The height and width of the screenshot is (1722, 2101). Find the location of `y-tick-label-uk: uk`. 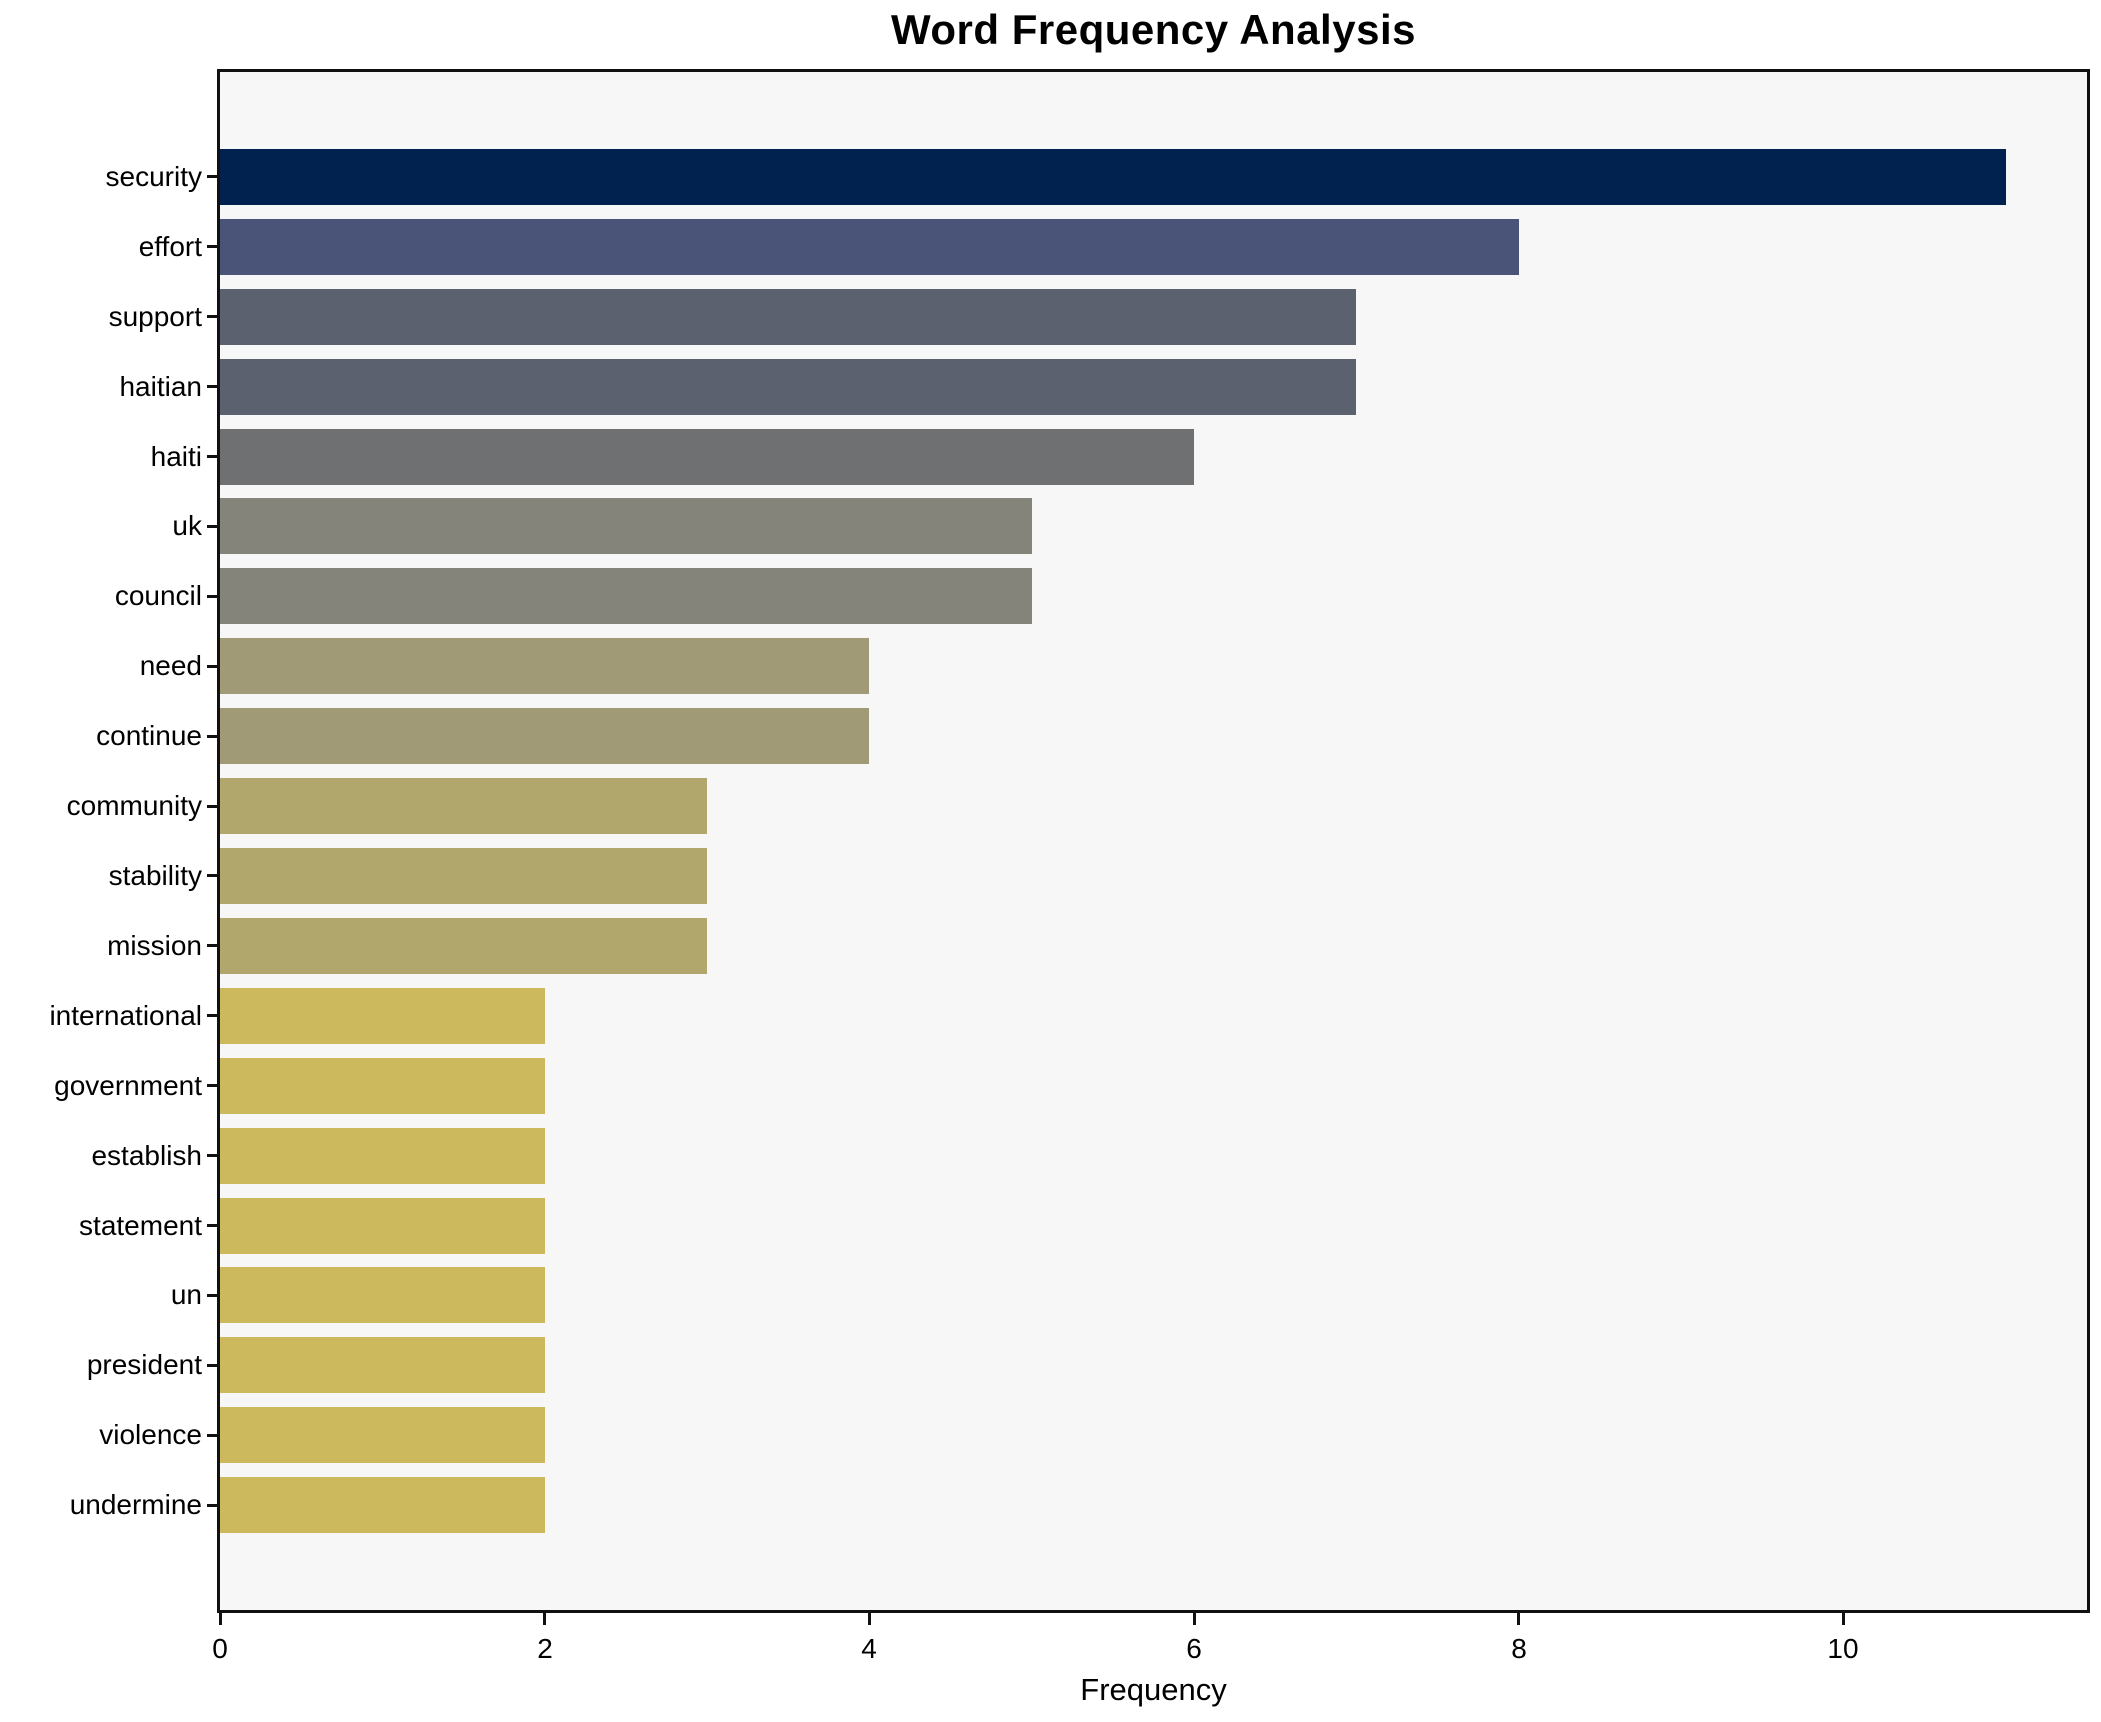

y-tick-label-uk: uk is located at coordinates (187, 525).